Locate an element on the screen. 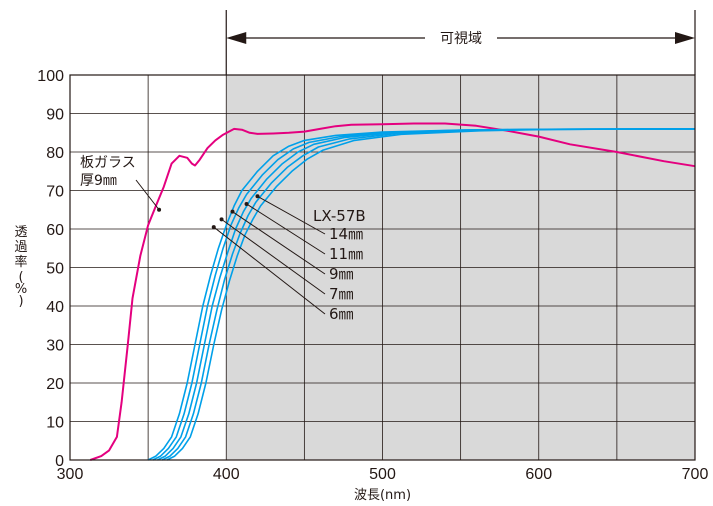  y-tick-label: 90 is located at coordinates (55, 115).